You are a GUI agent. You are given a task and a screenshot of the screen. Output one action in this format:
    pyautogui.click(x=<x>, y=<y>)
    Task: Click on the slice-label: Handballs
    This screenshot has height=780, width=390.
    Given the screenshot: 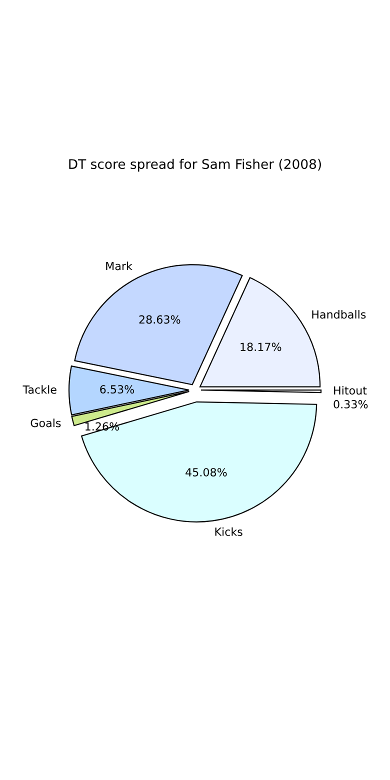 What is the action you would take?
    pyautogui.click(x=339, y=314)
    